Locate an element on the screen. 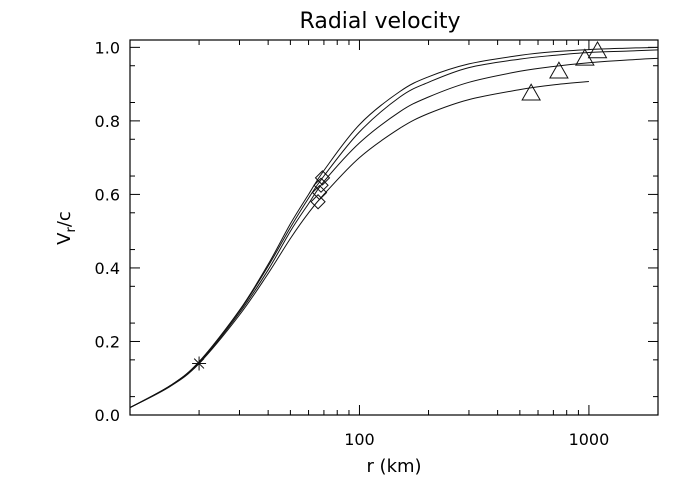  x-tick-label: 100 is located at coordinates (359, 439).